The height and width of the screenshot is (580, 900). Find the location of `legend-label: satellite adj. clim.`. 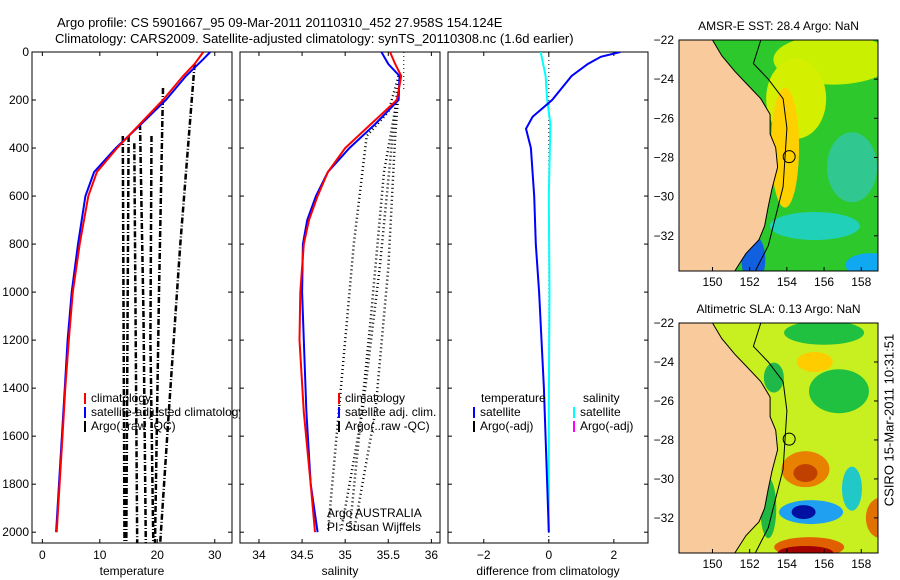

legend-label: satellite adj. clim. is located at coordinates (390, 412).